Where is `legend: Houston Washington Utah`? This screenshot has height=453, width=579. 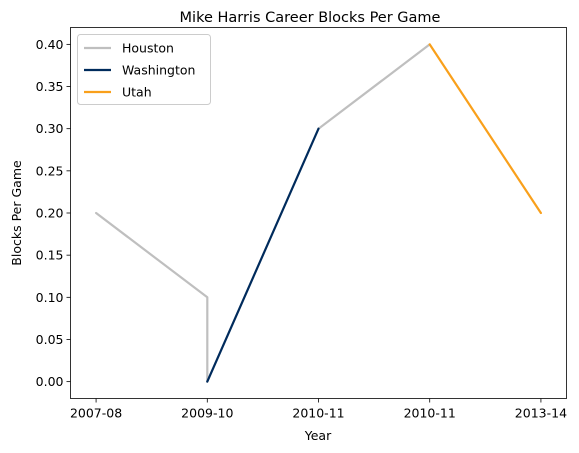 legend: Houston Washington Utah is located at coordinates (144, 69).